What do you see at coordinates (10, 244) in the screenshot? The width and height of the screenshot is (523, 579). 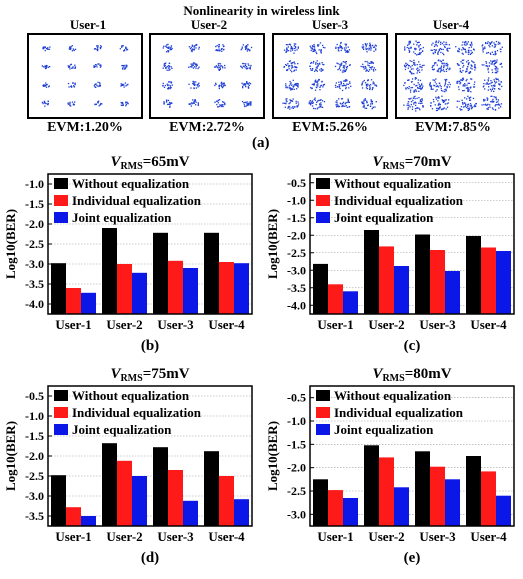 I see `y-axis-label: Log10(BER)` at bounding box center [10, 244].